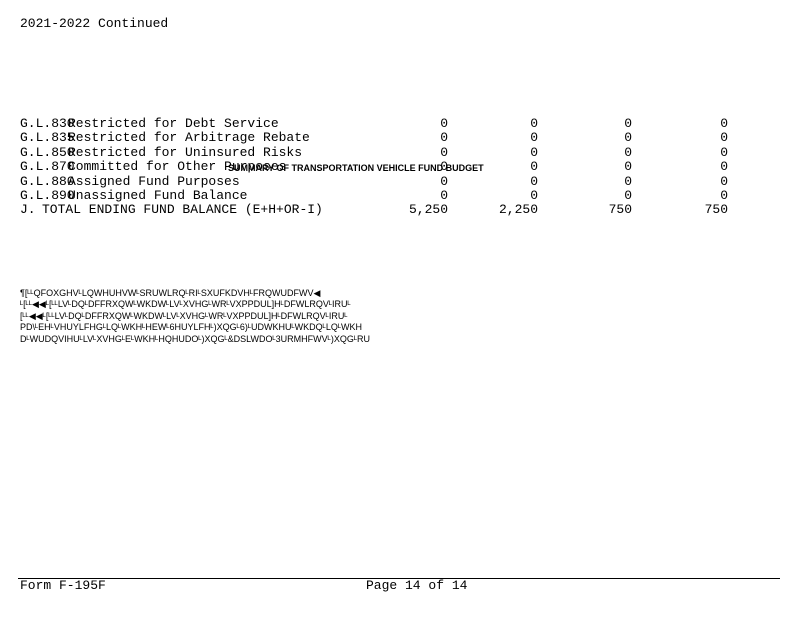 The width and height of the screenshot is (800, 618). Describe the element at coordinates (47, 181) in the screenshot. I see `row-code: G.L.880` at that location.